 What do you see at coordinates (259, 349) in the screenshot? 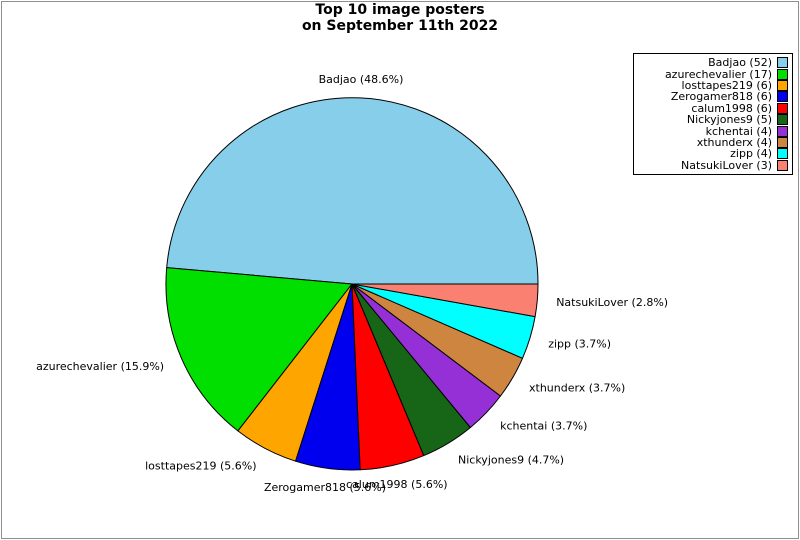
I see `pie-slice-azurechevalier` at bounding box center [259, 349].